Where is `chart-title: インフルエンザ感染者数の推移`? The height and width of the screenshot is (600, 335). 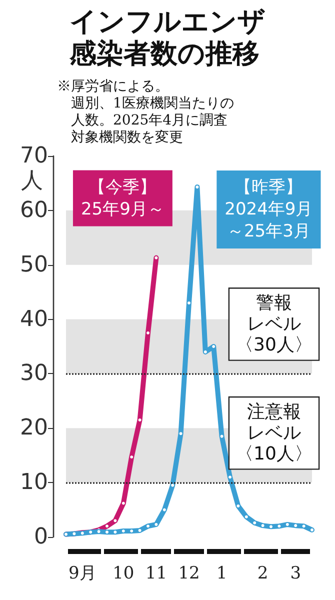
chart-title: インフルエンザ感染者数の推移 is located at coordinates (167, 38).